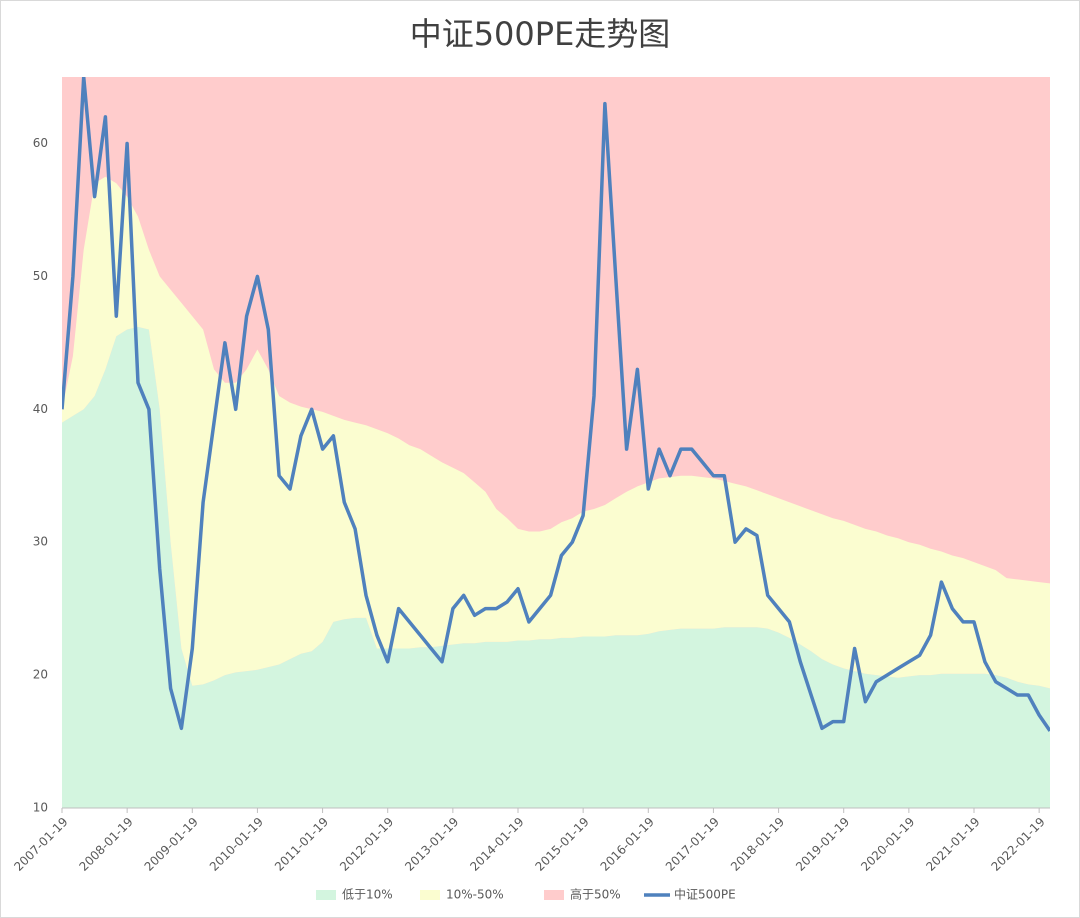 The width and height of the screenshot is (1080, 918). Describe the element at coordinates (40, 675) in the screenshot. I see `y-tick-label: 20` at that location.